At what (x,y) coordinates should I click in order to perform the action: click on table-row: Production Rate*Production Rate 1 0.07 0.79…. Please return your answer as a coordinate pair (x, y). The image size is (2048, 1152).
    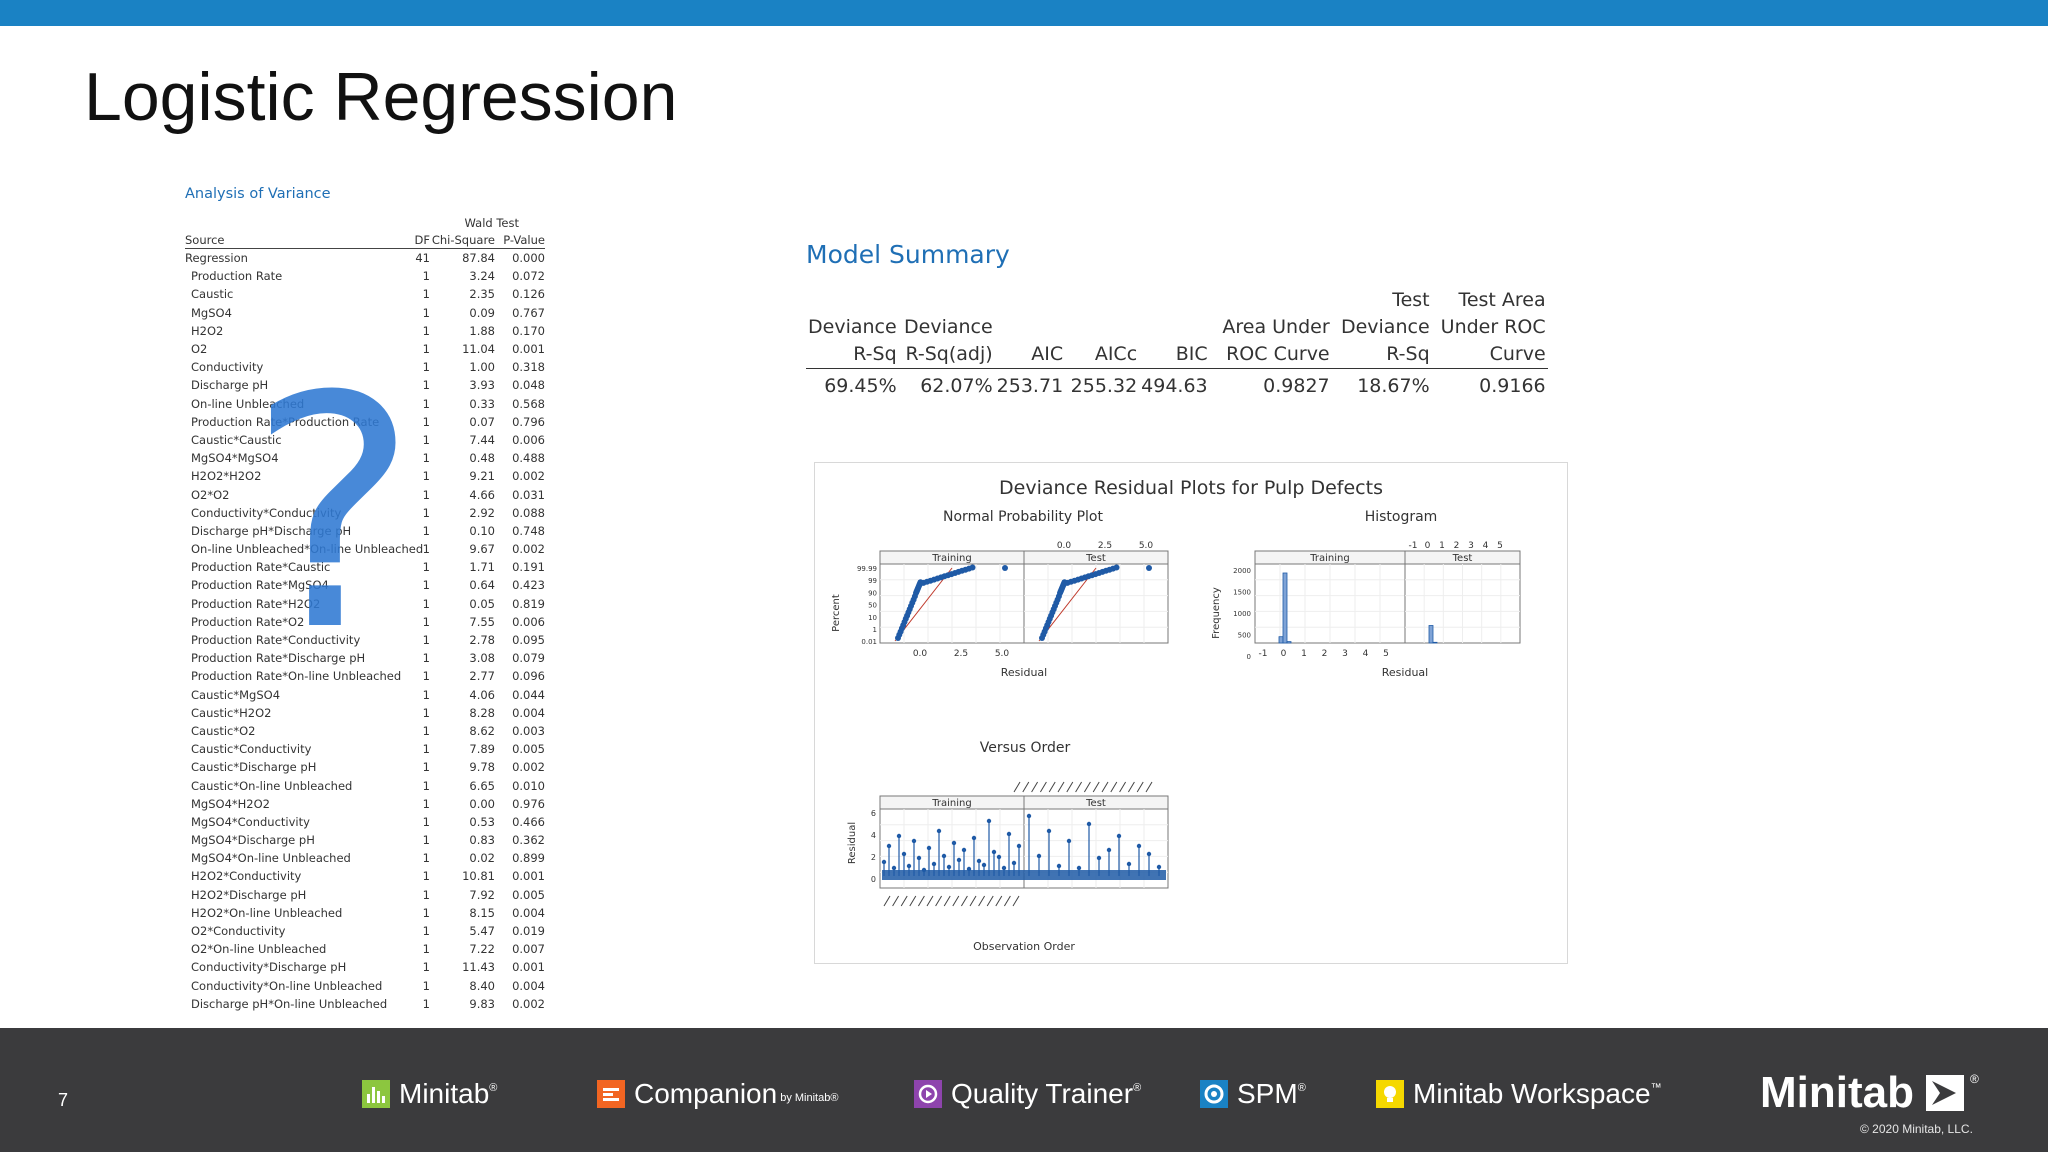
    Looking at the image, I should click on (365, 422).